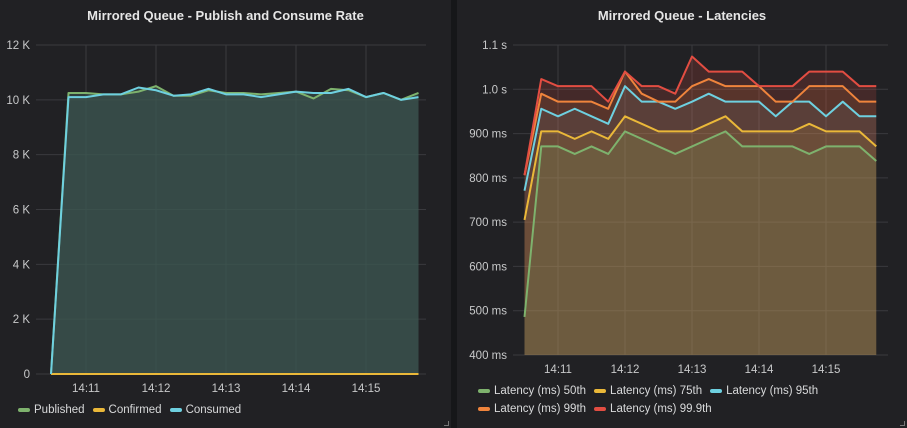  I want to click on y-tick-label: 1.0 s, so click(494, 90).